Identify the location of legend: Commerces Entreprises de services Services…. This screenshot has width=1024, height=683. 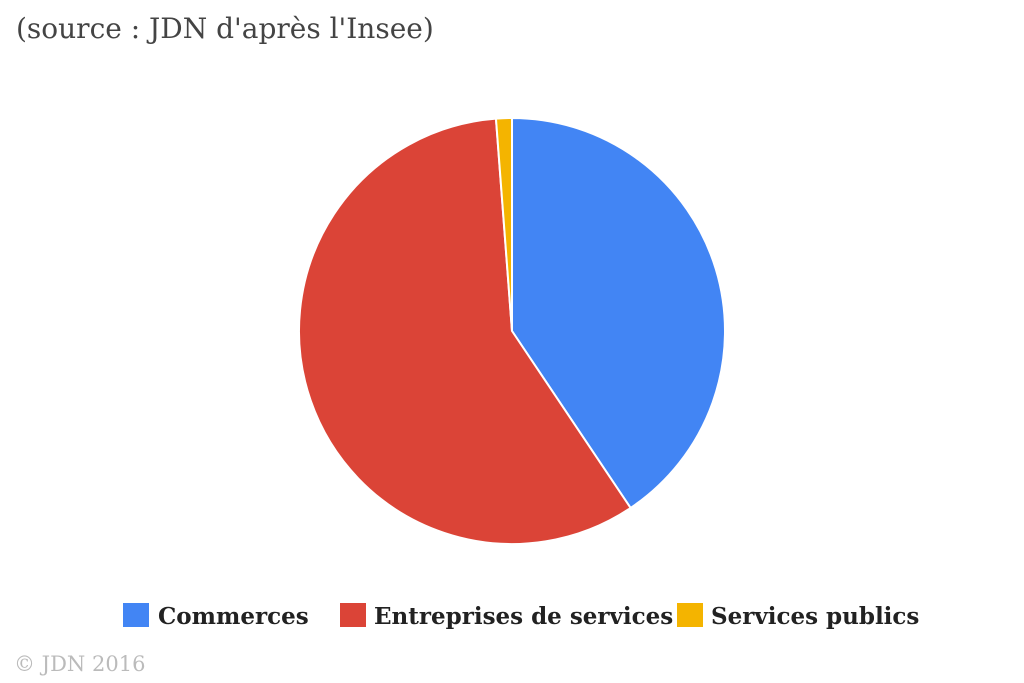
(521, 616).